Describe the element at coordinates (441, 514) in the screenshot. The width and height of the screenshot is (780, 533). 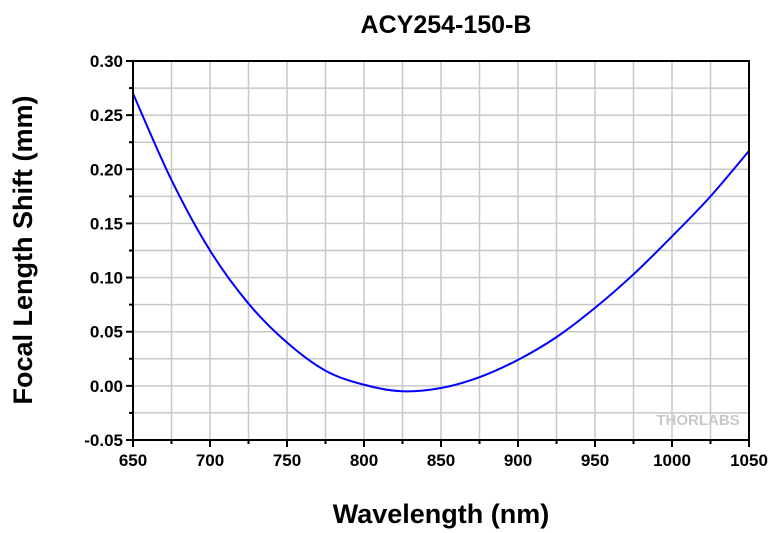
I see `x-axis-label: Wavelength (nm)` at that location.